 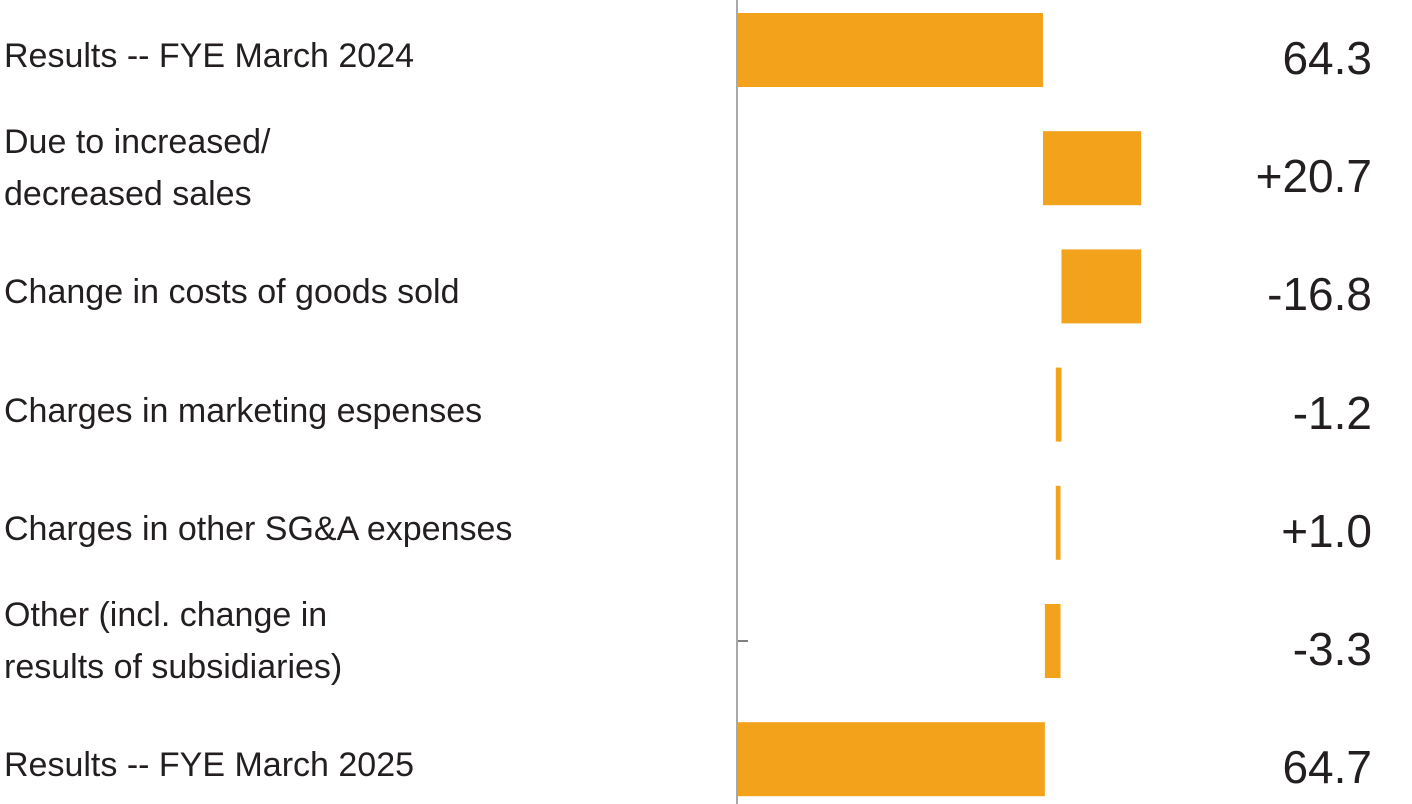 I want to click on value-label: +20.7, so click(x=1313, y=176).